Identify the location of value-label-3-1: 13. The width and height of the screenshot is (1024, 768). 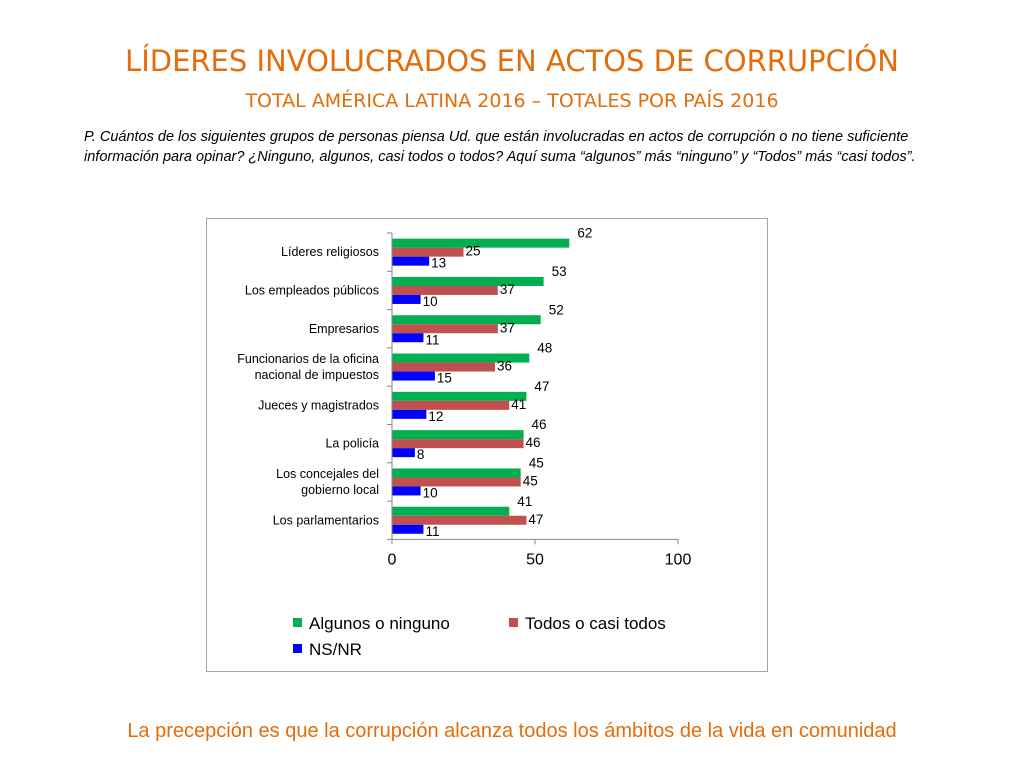
(438, 263).